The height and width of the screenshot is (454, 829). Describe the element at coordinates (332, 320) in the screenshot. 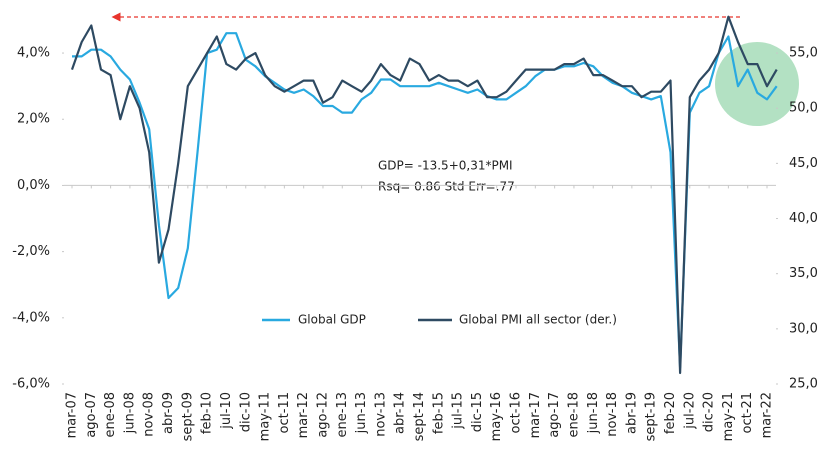

I see `legend-label: Global GDP` at that location.